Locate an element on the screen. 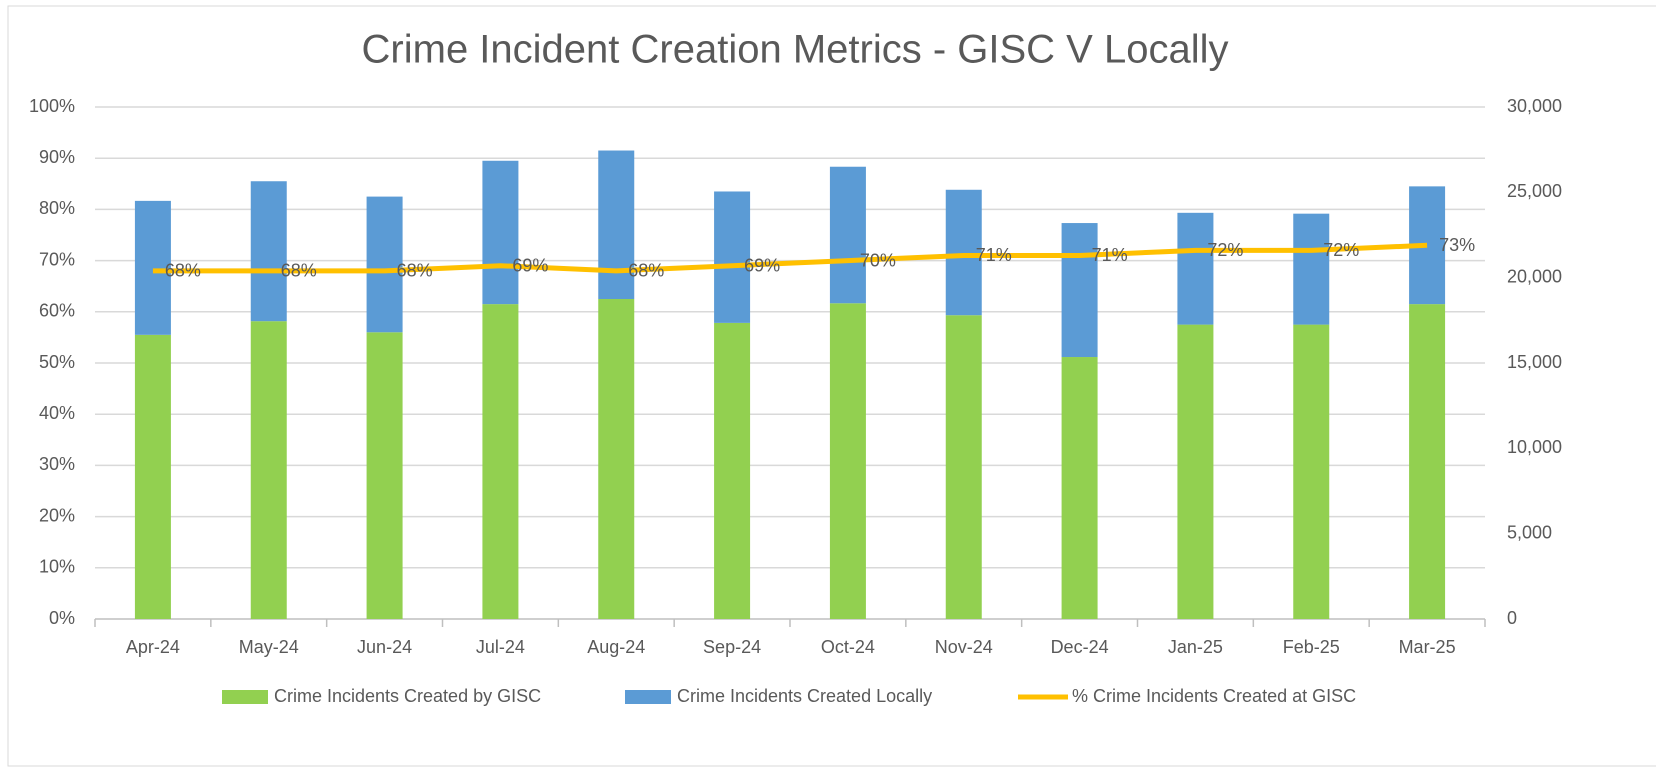 This screenshot has width=1656, height=771. y-tick-label: 20% is located at coordinates (57, 515).